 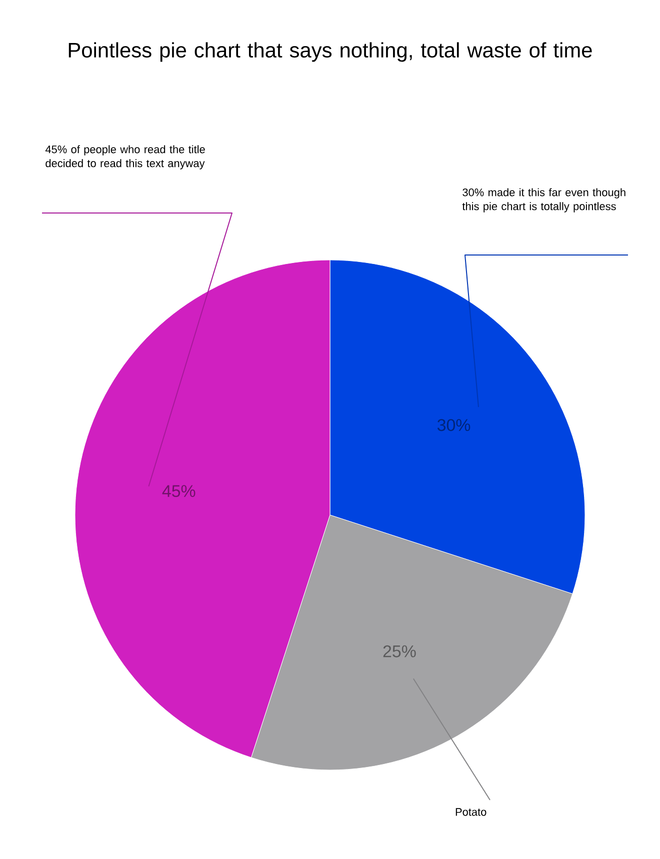 What do you see at coordinates (399, 651) in the screenshot?
I see `data-label: 25%` at bounding box center [399, 651].